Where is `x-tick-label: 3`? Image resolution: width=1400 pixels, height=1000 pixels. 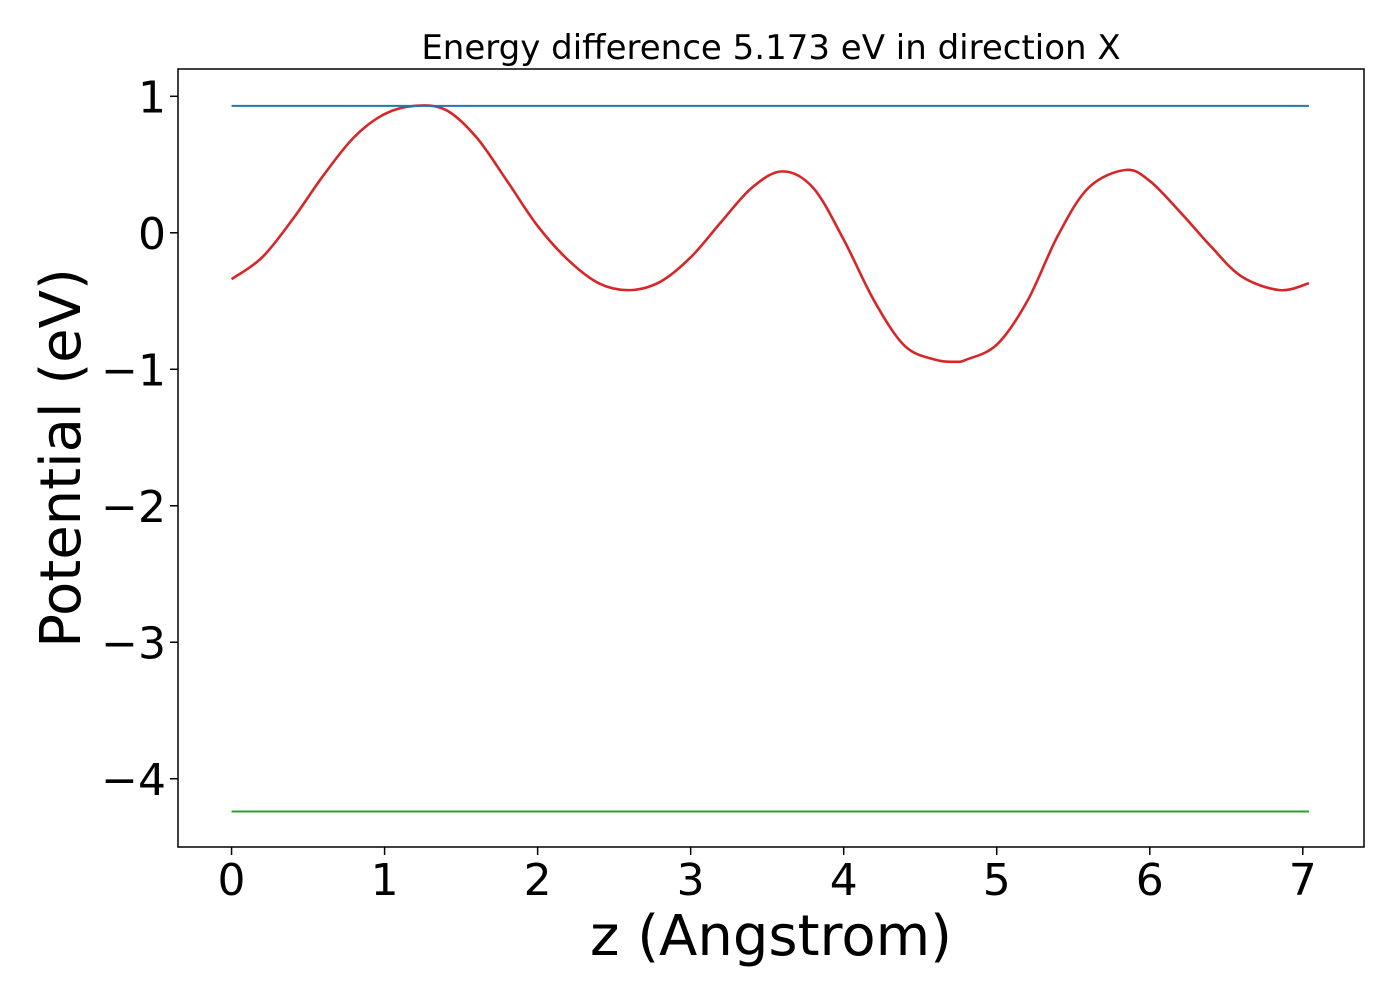 x-tick-label: 3 is located at coordinates (691, 880).